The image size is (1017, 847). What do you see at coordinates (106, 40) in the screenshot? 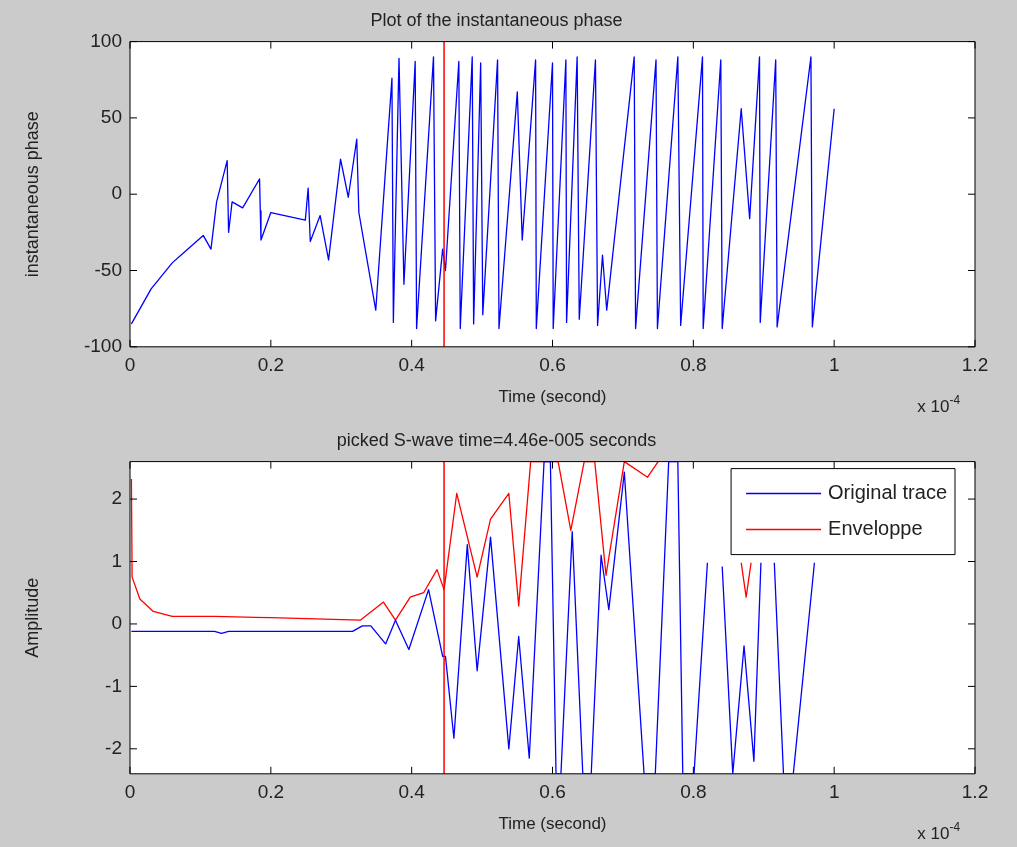
I see `y-tick-label: 100` at bounding box center [106, 40].